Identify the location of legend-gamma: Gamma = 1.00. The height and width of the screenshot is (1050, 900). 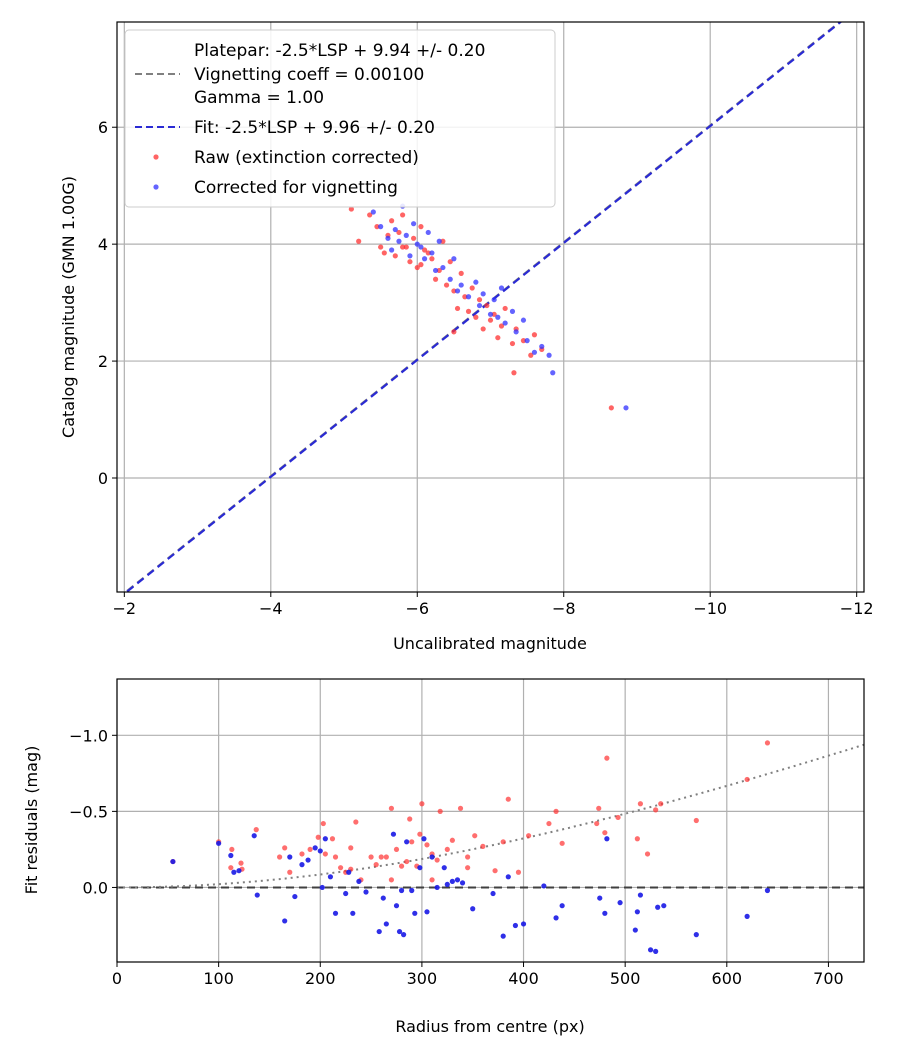
(259, 98).